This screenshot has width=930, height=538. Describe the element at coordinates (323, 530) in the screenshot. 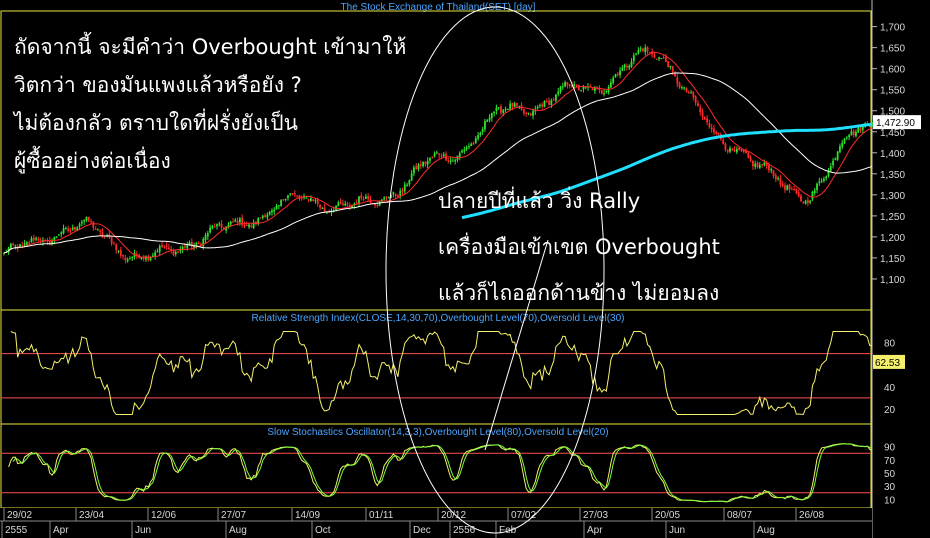

I see `x-month-label: Oct` at that location.